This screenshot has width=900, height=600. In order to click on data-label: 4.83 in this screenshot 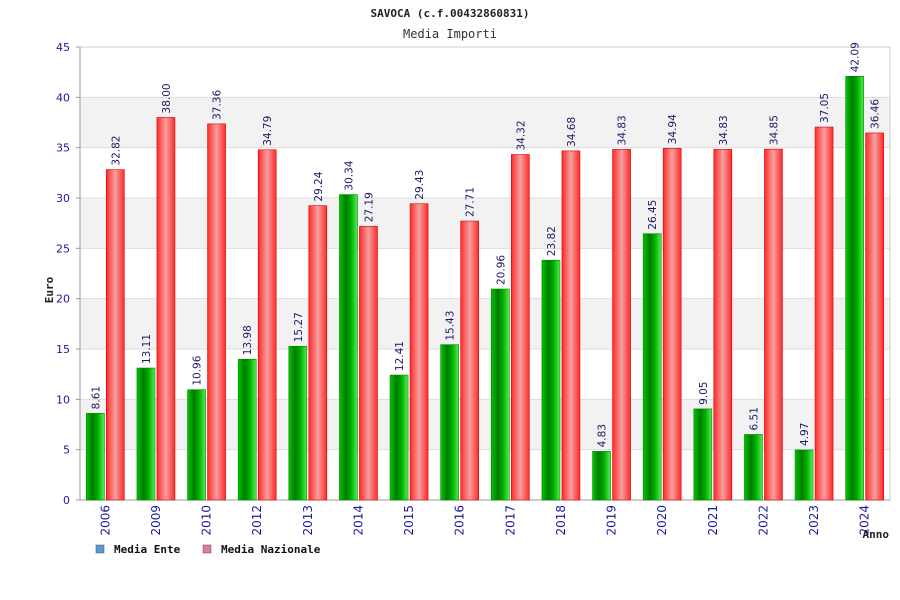, I will do `click(603, 435)`.